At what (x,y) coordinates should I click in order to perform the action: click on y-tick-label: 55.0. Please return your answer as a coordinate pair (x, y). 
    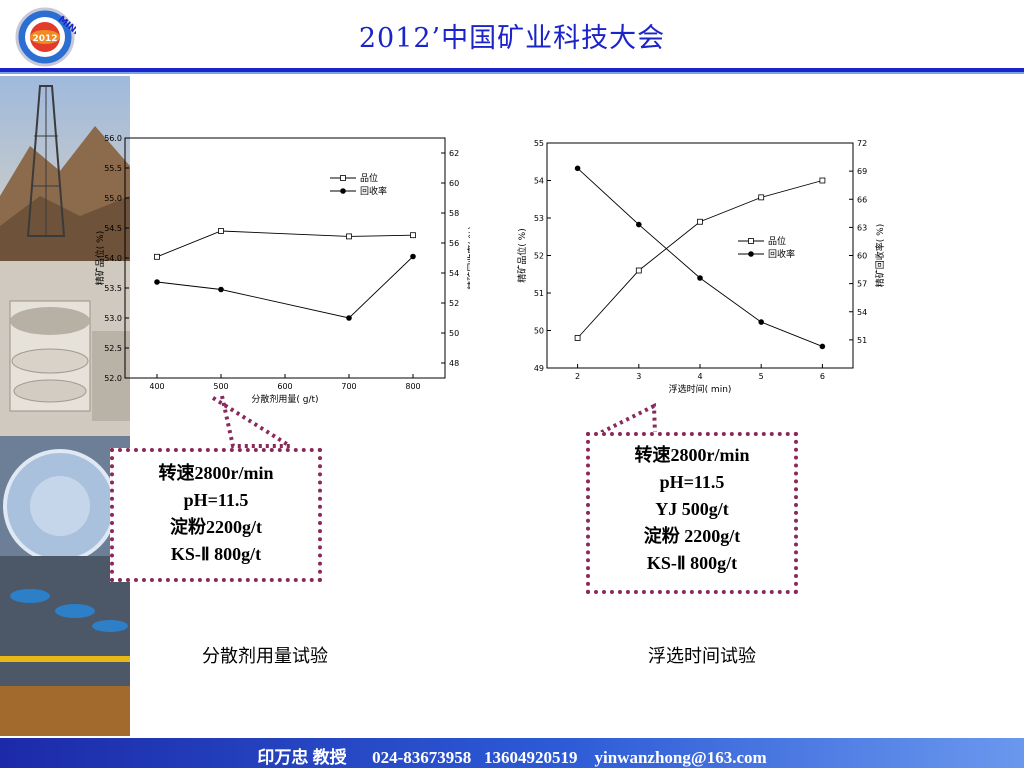
    Looking at the image, I should click on (113, 198).